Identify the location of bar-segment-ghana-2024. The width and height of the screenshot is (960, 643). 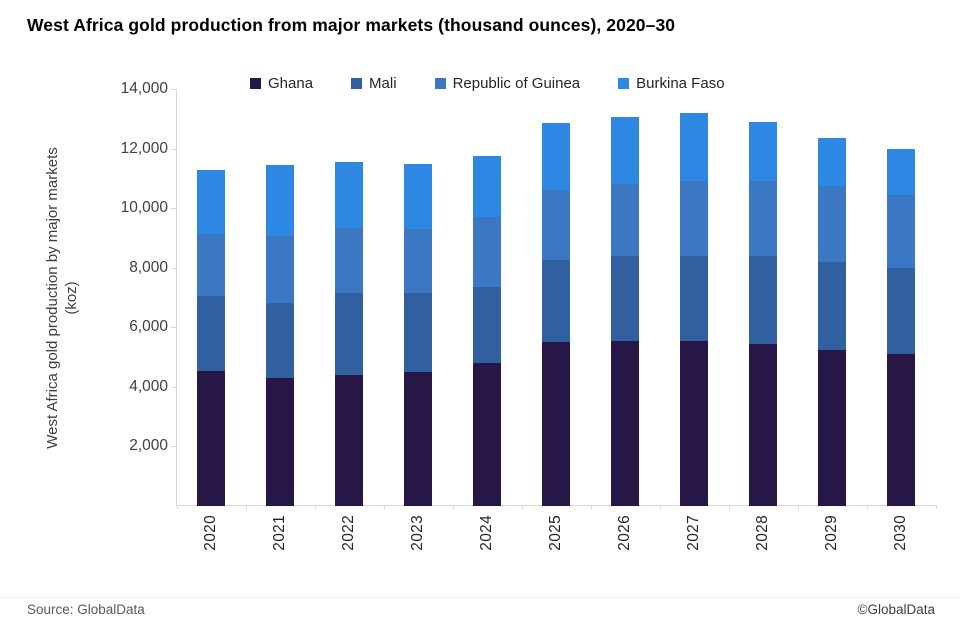
(487, 434).